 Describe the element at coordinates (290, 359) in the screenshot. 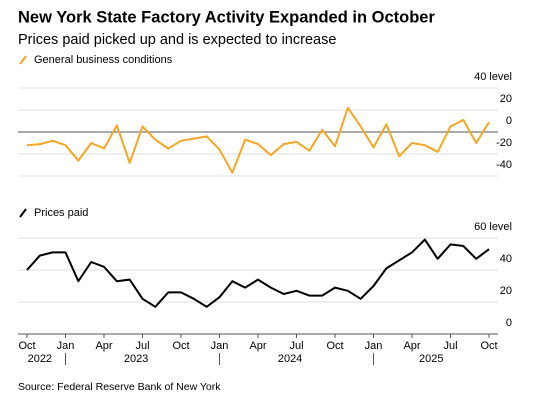

I see `year-label: 2024` at that location.